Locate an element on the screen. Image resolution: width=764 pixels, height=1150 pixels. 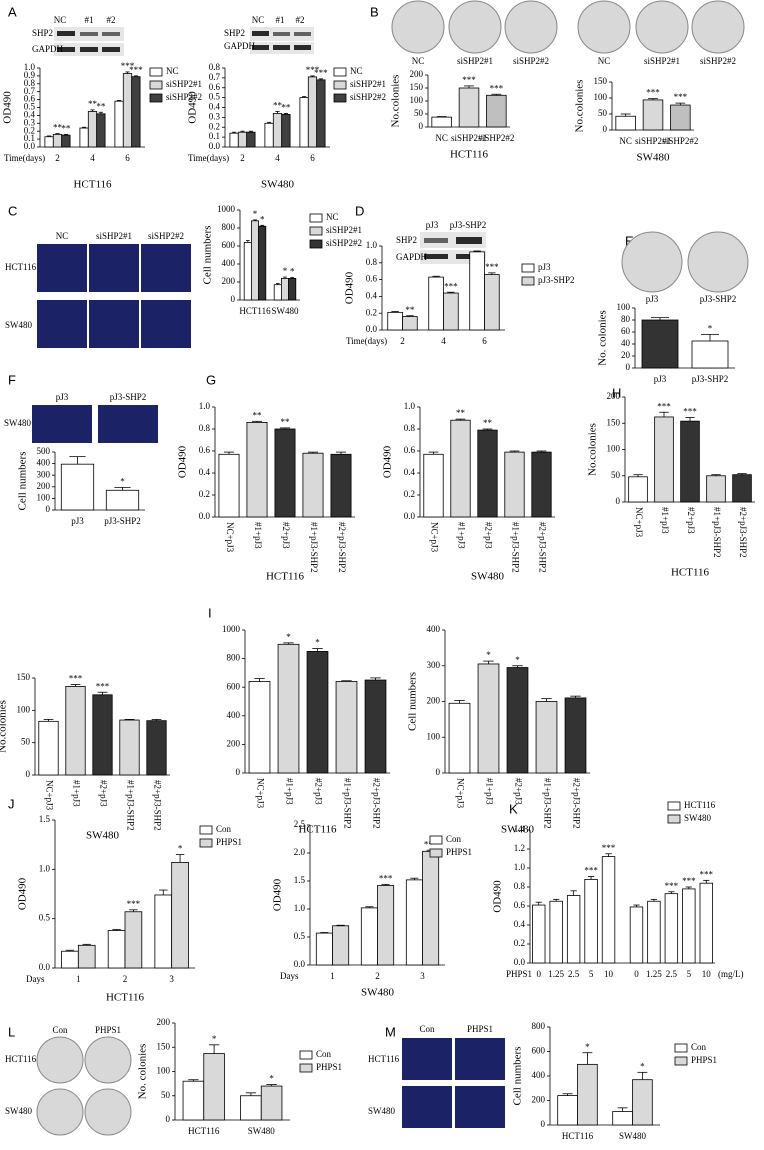
blot-label: SHP2 is located at coordinates (406, 240).